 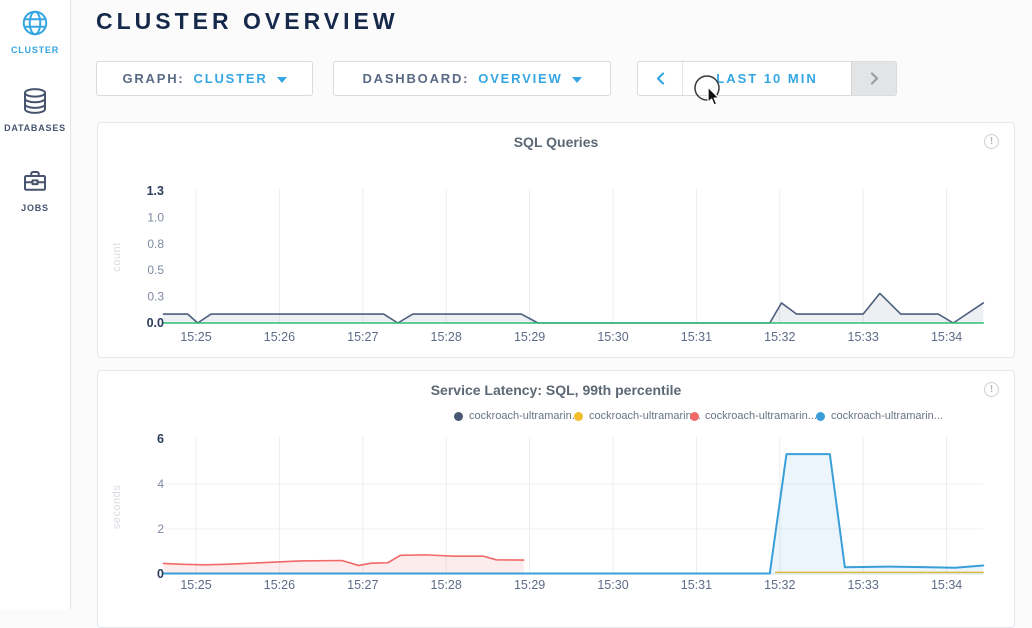 What do you see at coordinates (472, 78) in the screenshot?
I see `dashboard-dropdown: DASHBOARD: OVERVIEW` at bounding box center [472, 78].